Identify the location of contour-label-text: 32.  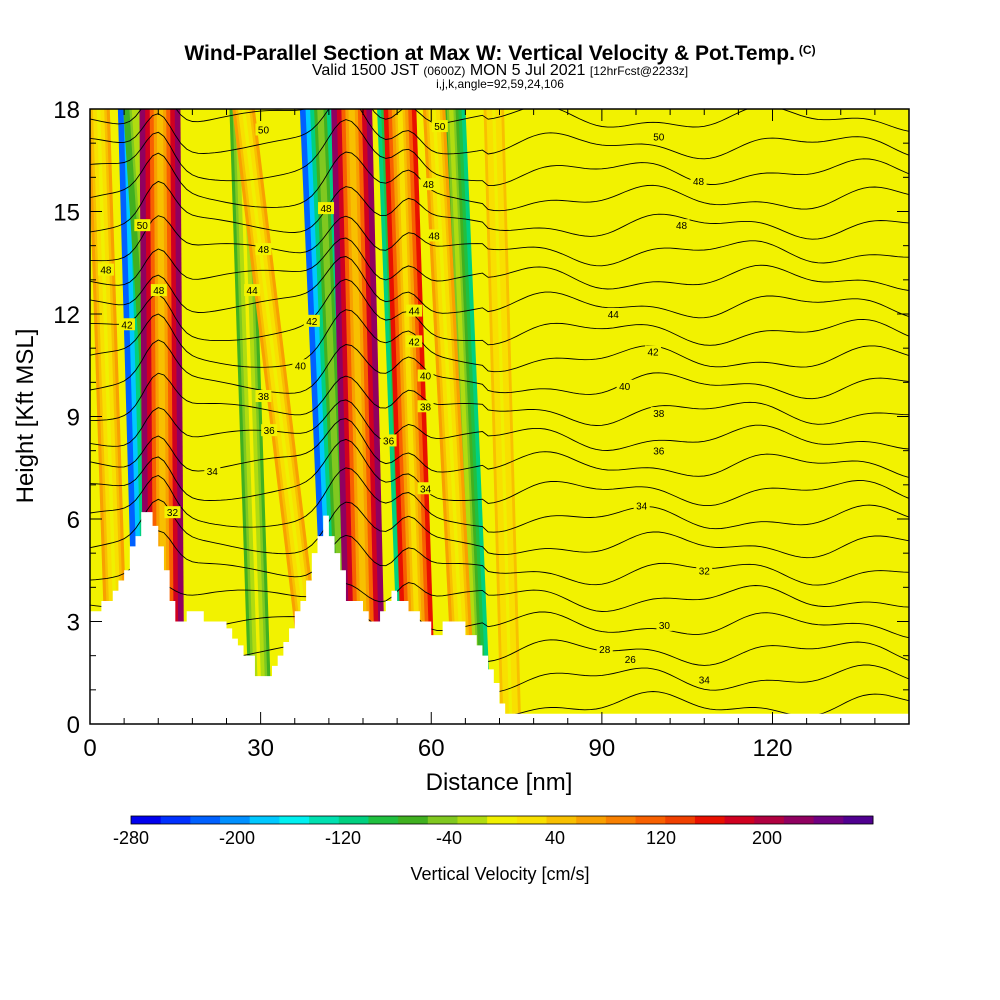
(705, 571).